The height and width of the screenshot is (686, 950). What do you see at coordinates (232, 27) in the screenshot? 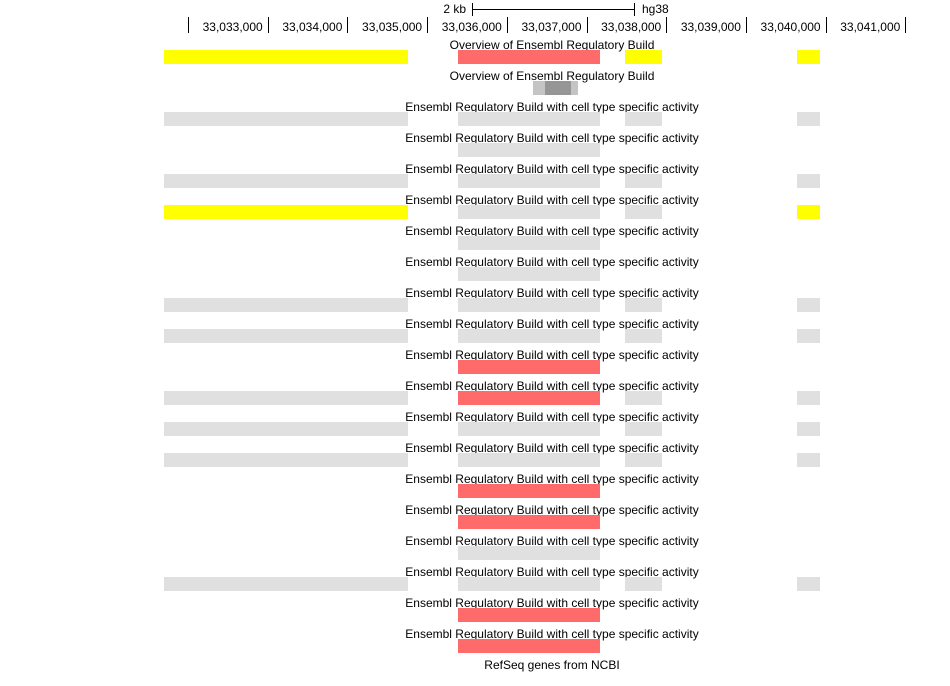
I see `ruler-coordinate-label: 33,033,000` at bounding box center [232, 27].